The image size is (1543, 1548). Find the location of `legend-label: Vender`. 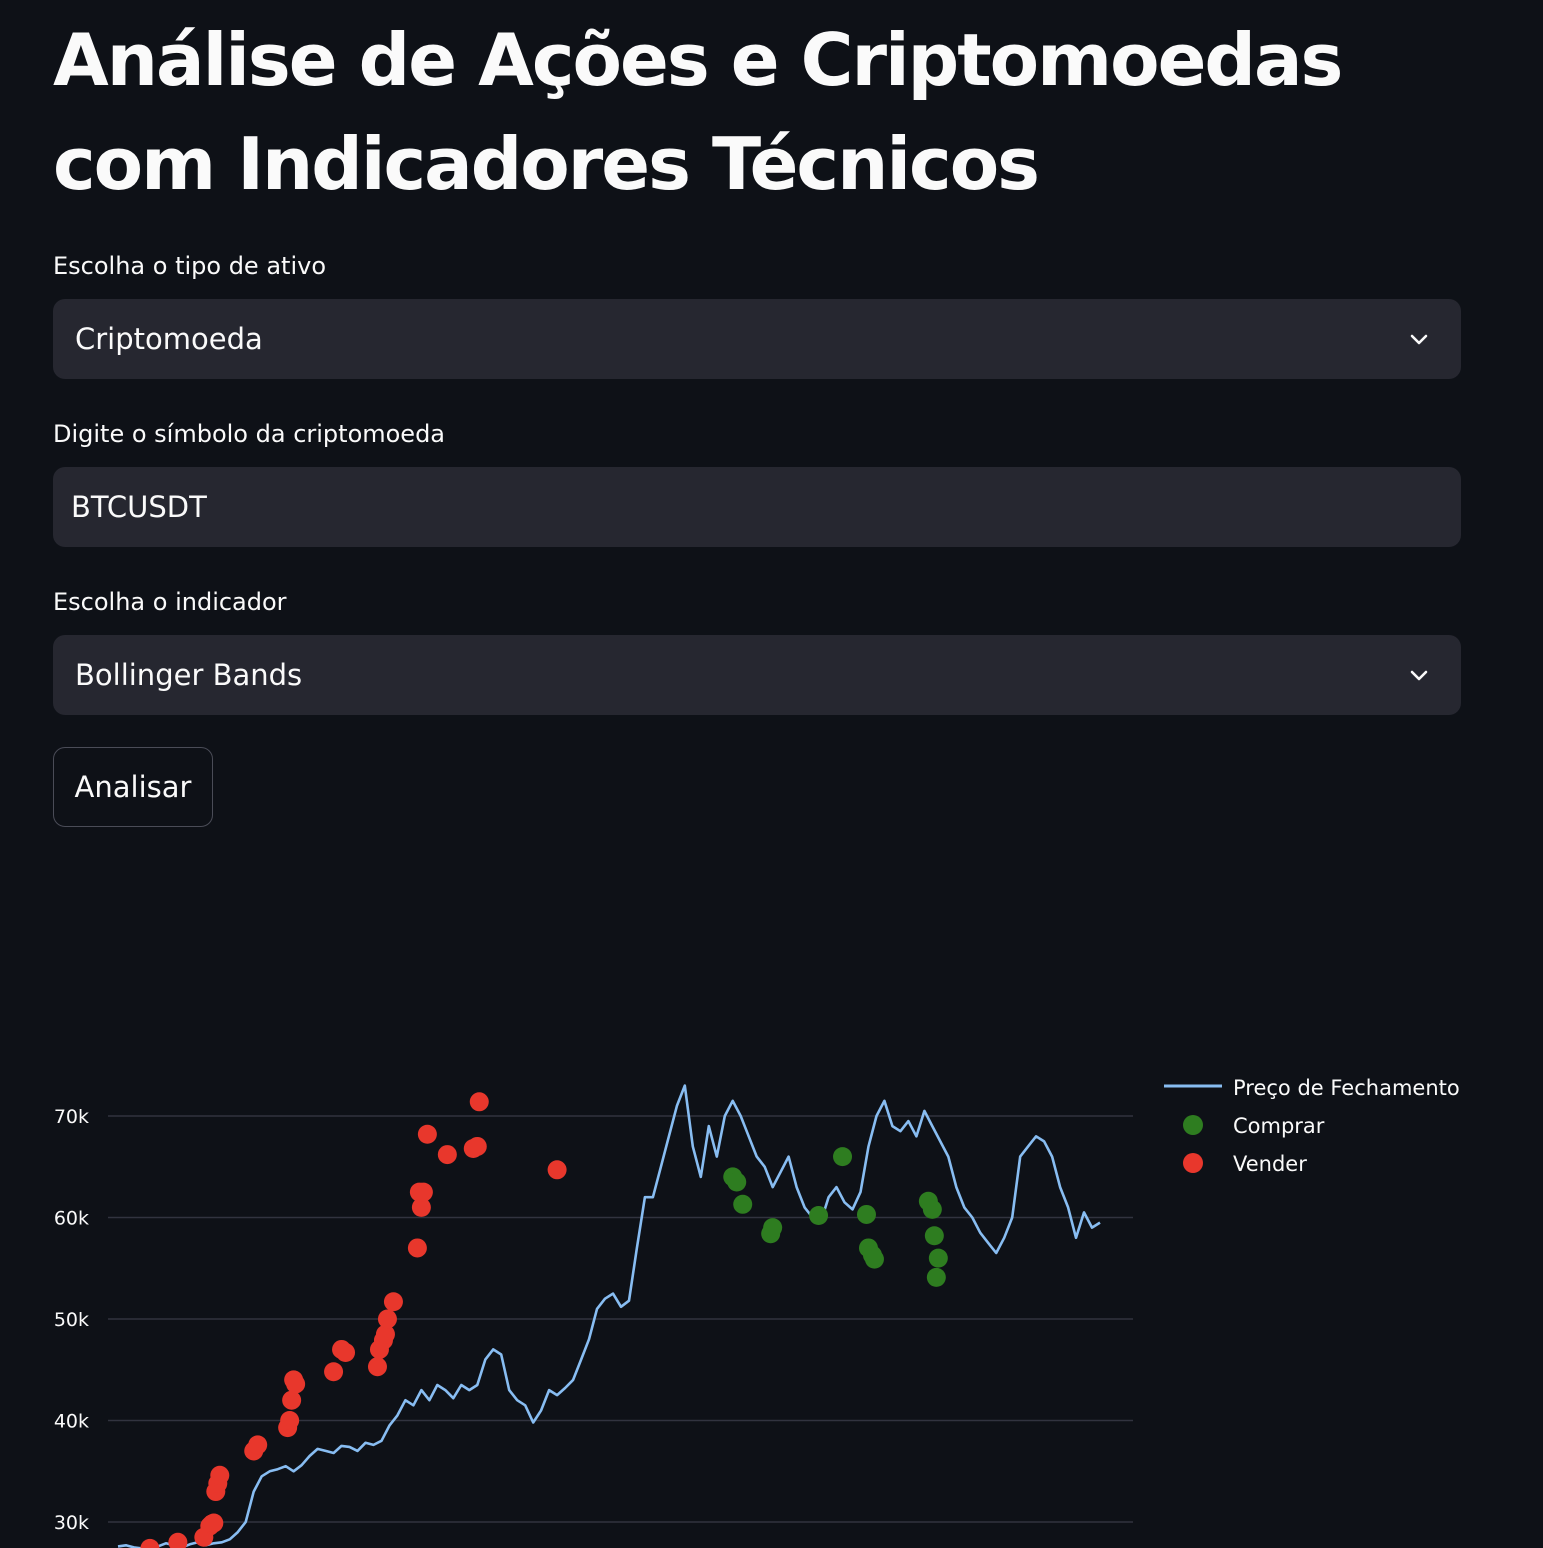

legend-label: Vender is located at coordinates (1270, 1164).